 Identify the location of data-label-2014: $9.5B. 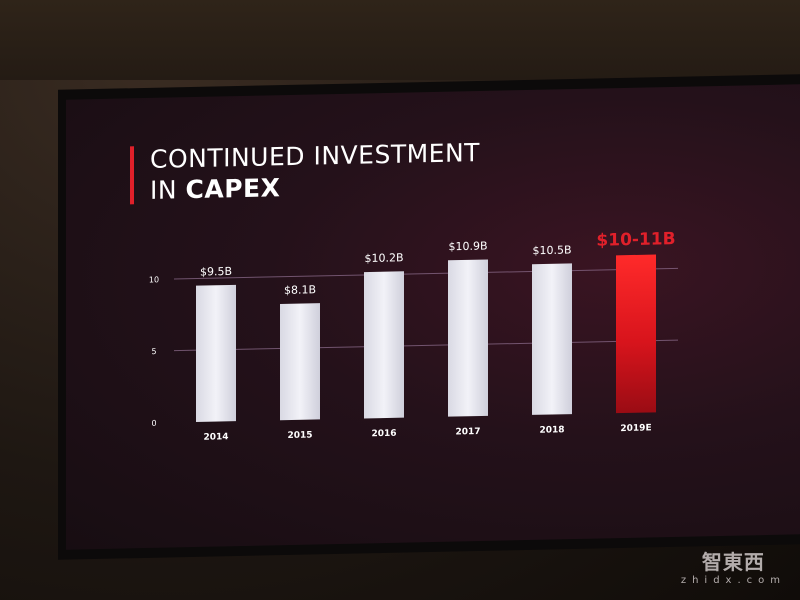
(216, 272).